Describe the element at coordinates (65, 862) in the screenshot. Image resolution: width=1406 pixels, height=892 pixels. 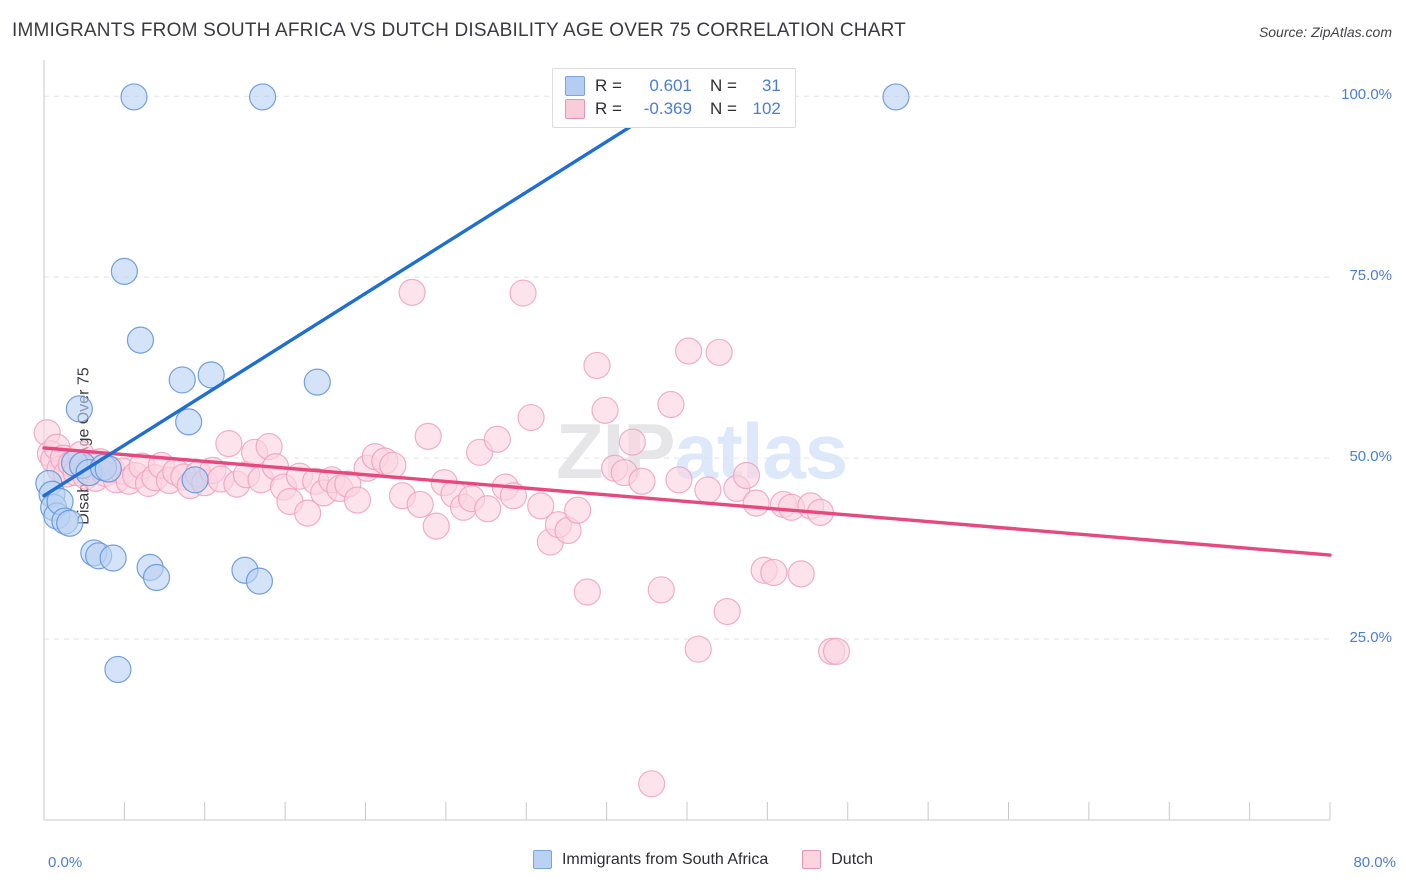
I see `x-axis-min-label: 0.0%` at that location.